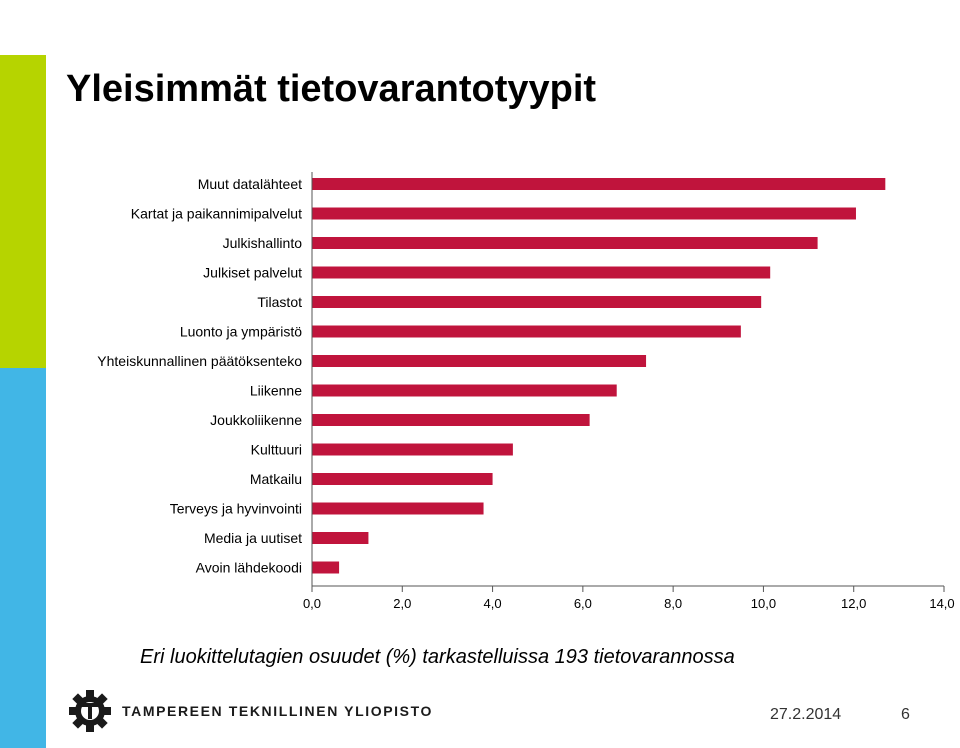 The image size is (960, 748). I want to click on x-tick-label: 8,0, so click(673, 603).